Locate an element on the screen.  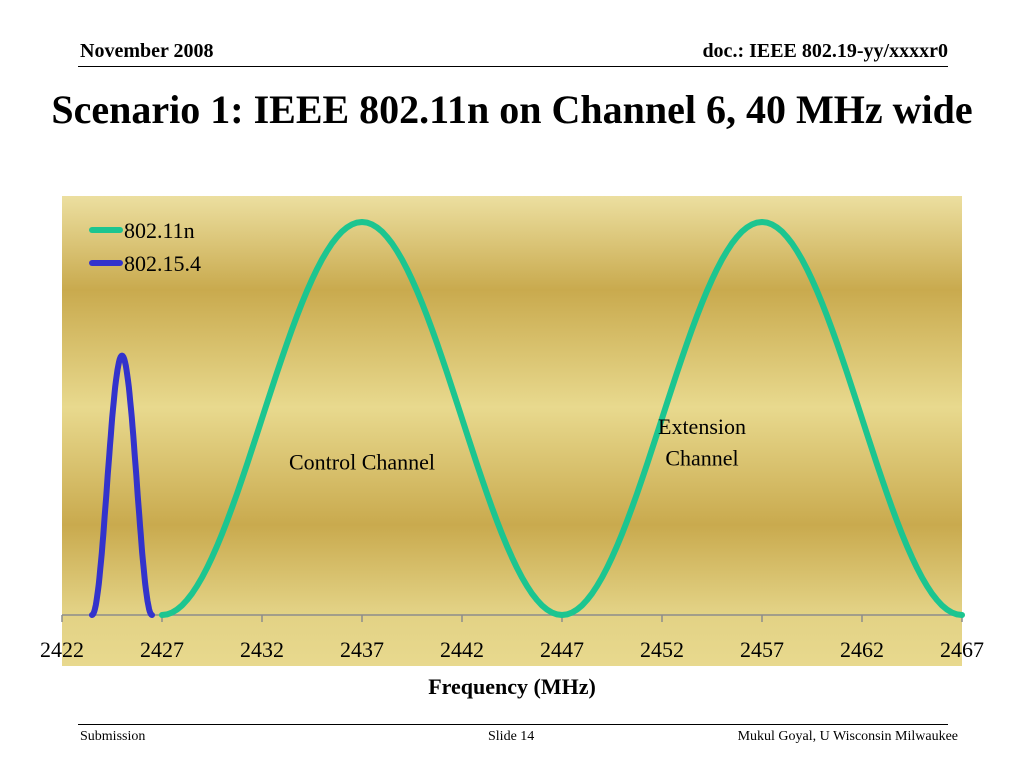
x-tick-label: 2457 is located at coordinates (762, 649).